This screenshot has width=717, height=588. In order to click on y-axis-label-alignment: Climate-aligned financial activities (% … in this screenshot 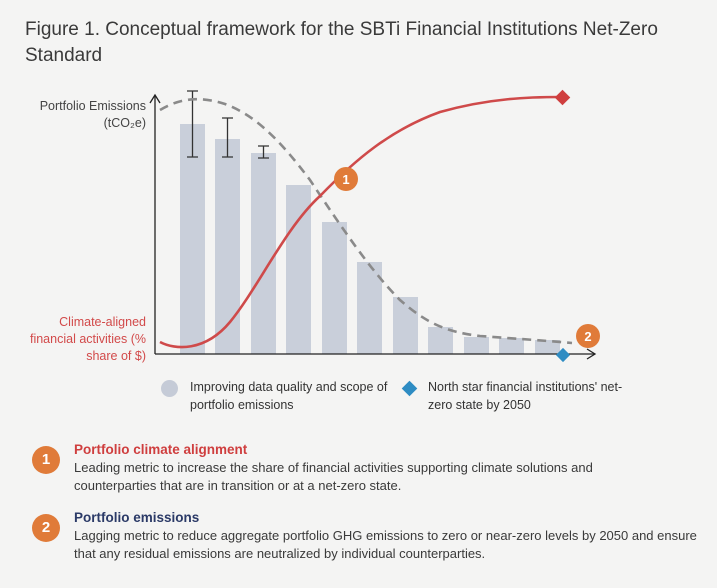, I will do `click(87, 339)`.